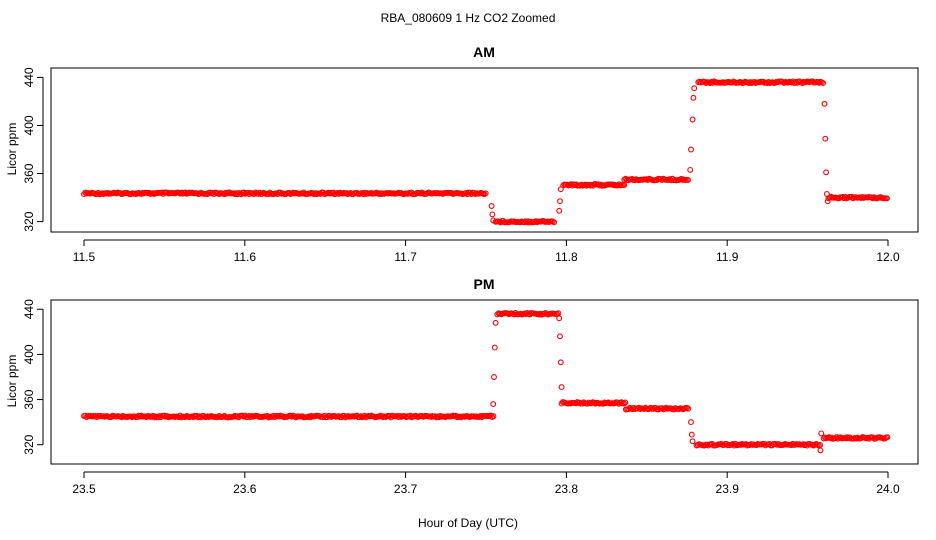 This screenshot has width=936, height=540. I want to click on x-tick-label: 24.0, so click(888, 489).